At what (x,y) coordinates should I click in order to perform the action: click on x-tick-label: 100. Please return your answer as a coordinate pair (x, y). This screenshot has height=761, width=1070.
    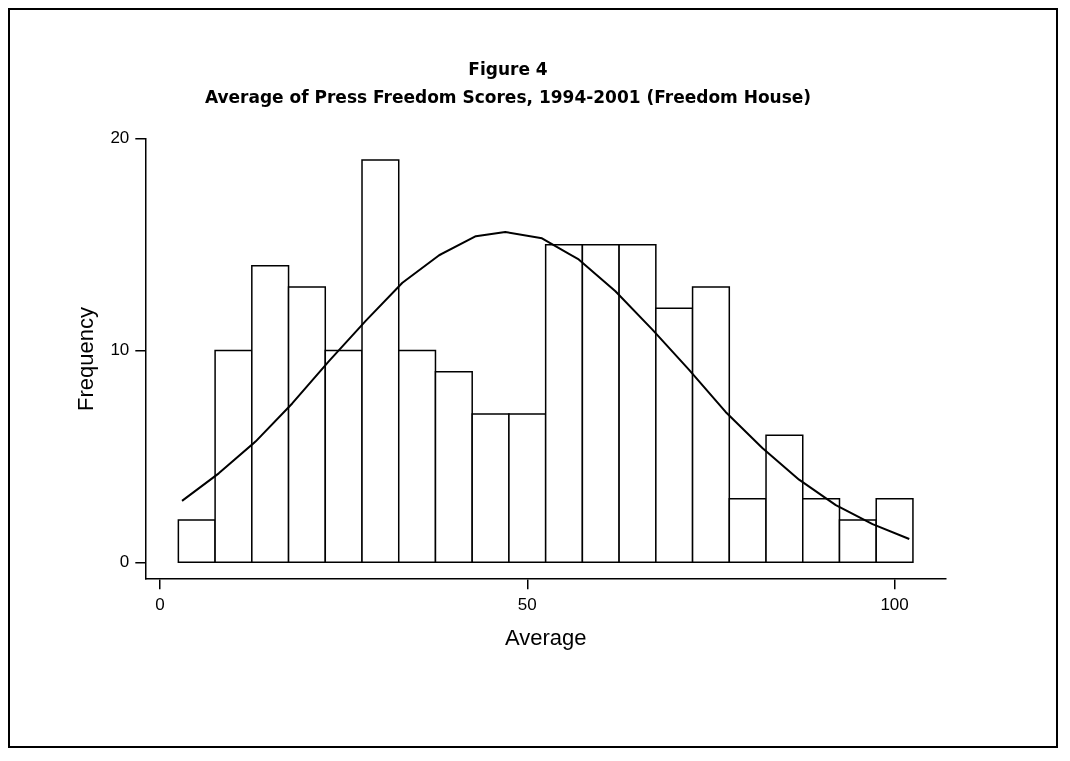
    Looking at the image, I should click on (894, 605).